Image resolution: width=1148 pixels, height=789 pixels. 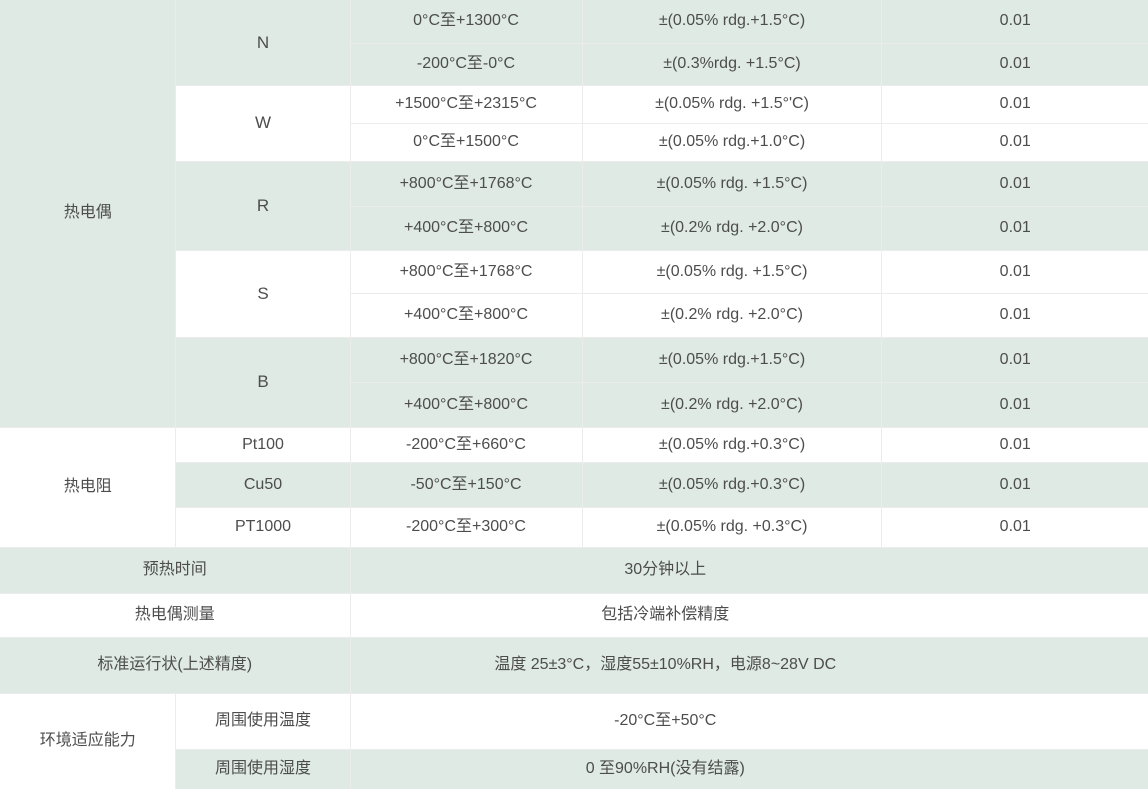 What do you see at coordinates (748, 570) in the screenshot?
I see `spec-value-cell: 30分钟以上` at bounding box center [748, 570].